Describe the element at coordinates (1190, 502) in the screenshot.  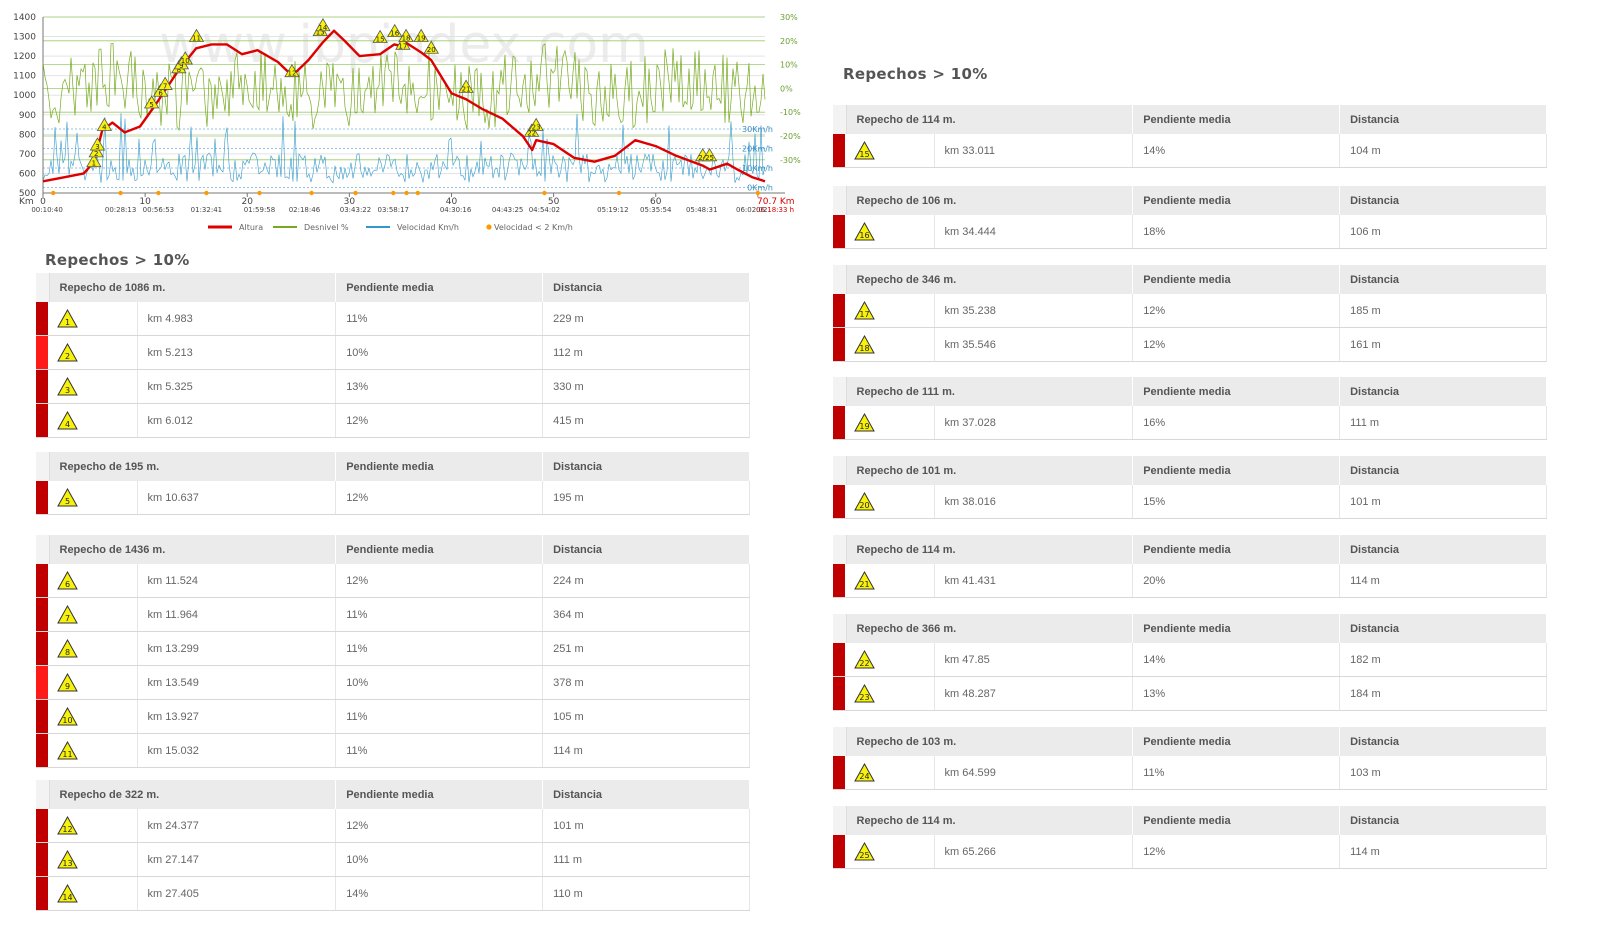
I see `climb-row: 20 km 38.016 15% 101 m` at that location.